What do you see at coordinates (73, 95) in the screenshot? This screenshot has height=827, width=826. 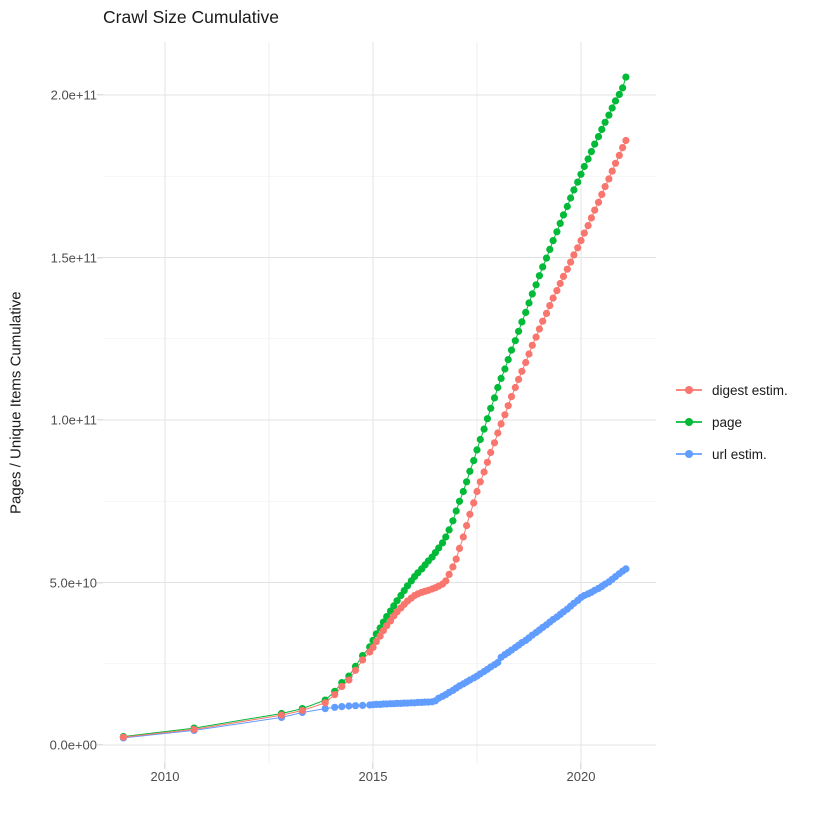 I see `y-tick-label: 2.0e+11` at bounding box center [73, 95].